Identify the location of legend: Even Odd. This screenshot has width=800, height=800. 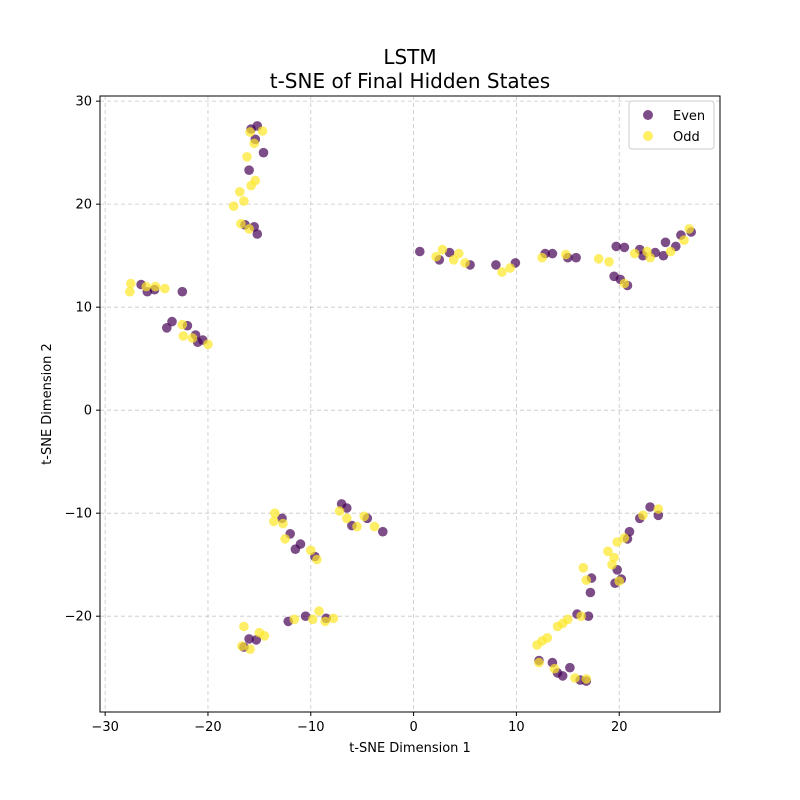
(671, 125).